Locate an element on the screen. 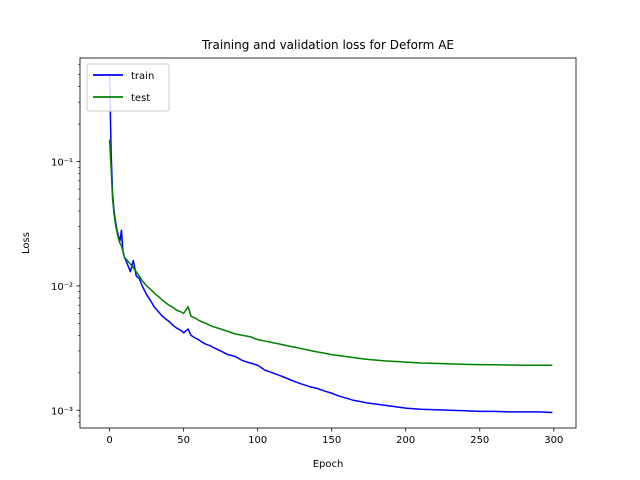 Image resolution: width=640 pixels, height=480 pixels. y-tick-label: 10⁻² is located at coordinates (62, 287).